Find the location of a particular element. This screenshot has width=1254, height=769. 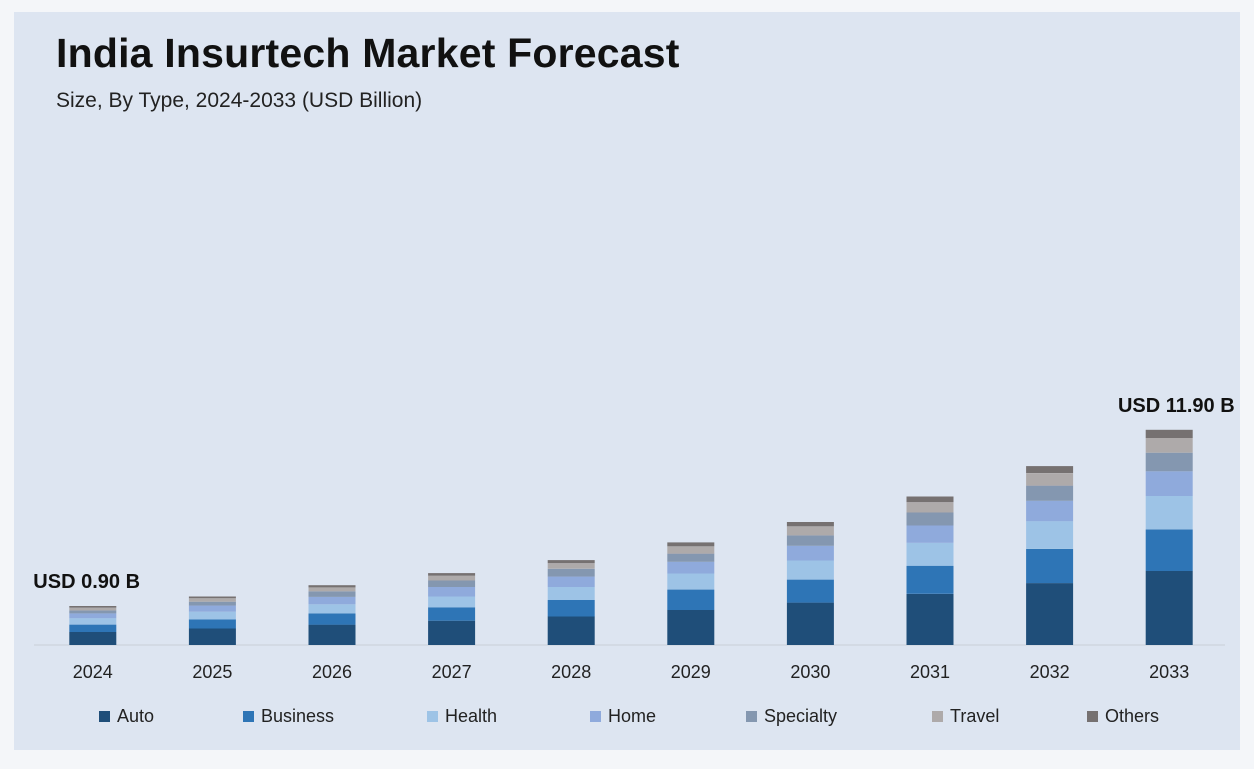

x-tick-label-2032: 2032 is located at coordinates (1050, 672).